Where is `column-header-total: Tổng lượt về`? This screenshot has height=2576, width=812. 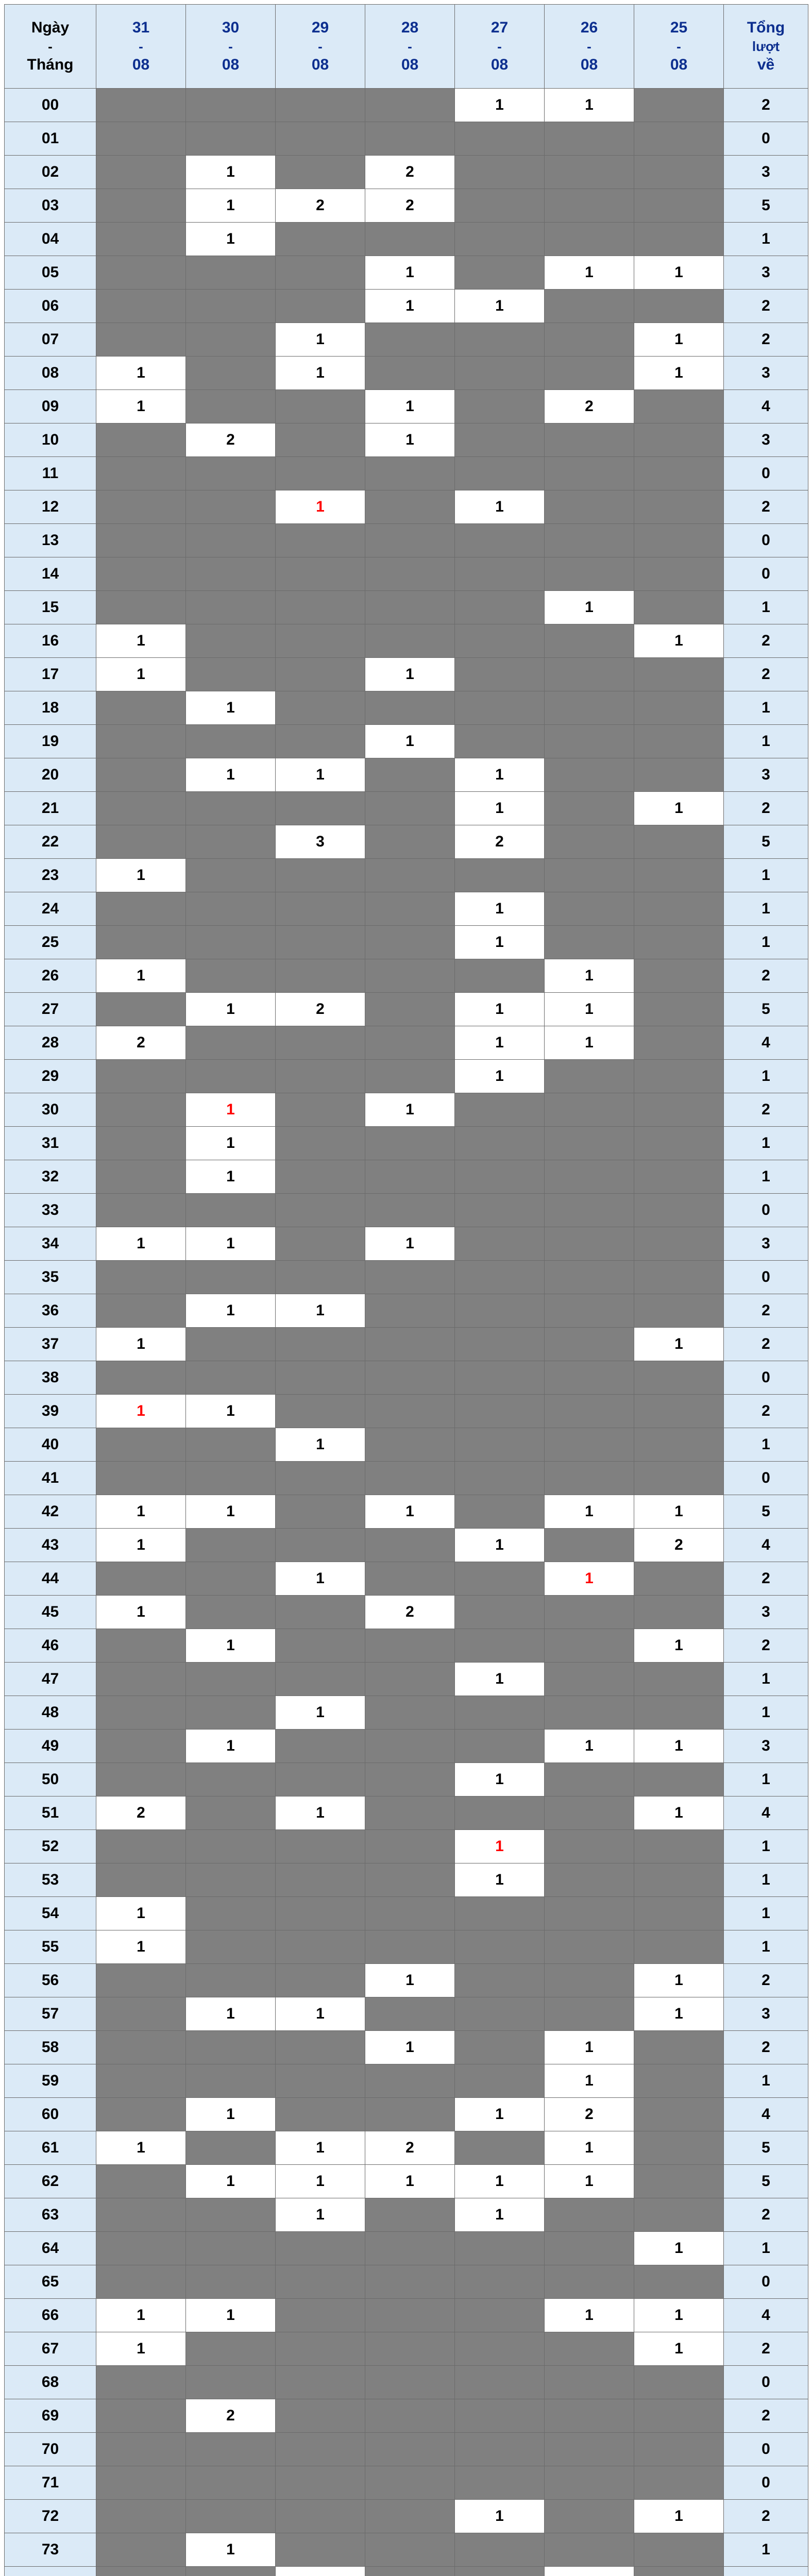 column-header-total: Tổng lượt về is located at coordinates (766, 46).